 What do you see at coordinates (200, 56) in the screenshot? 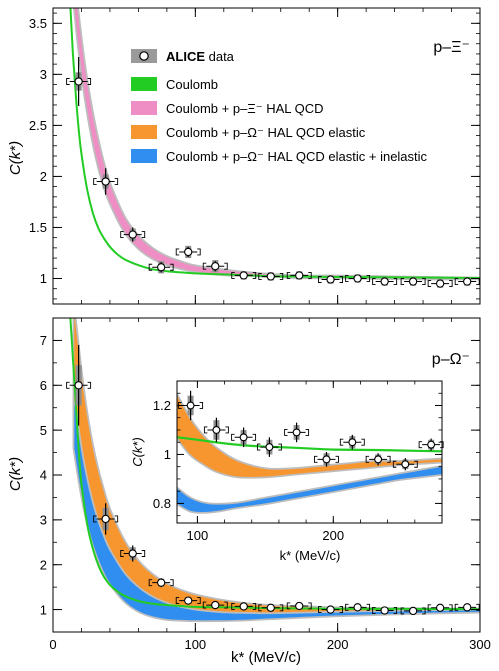
I see `svg-text: ALICE data` at bounding box center [200, 56].